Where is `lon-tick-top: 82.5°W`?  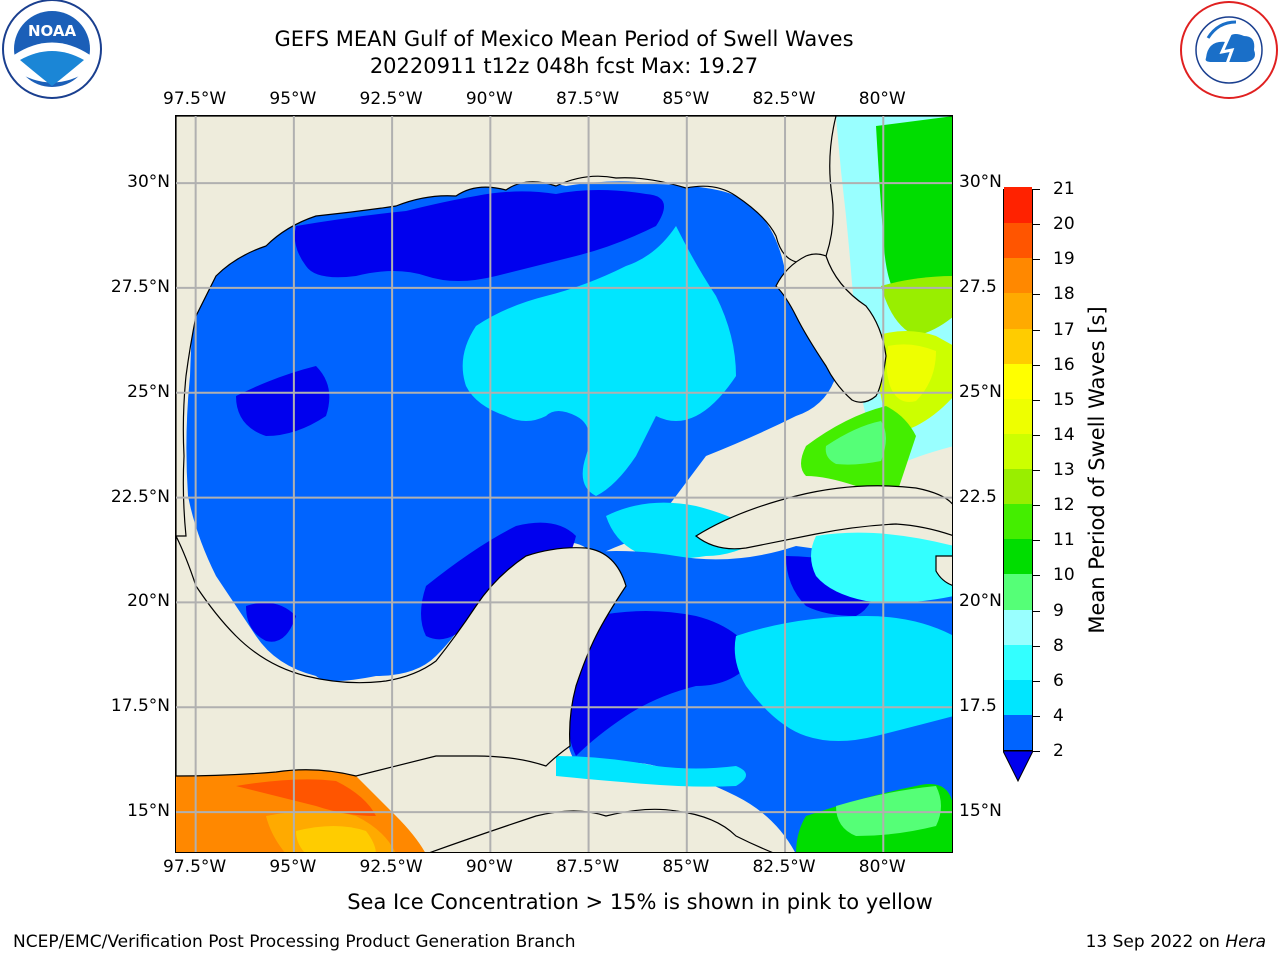 lon-tick-top: 82.5°W is located at coordinates (784, 99).